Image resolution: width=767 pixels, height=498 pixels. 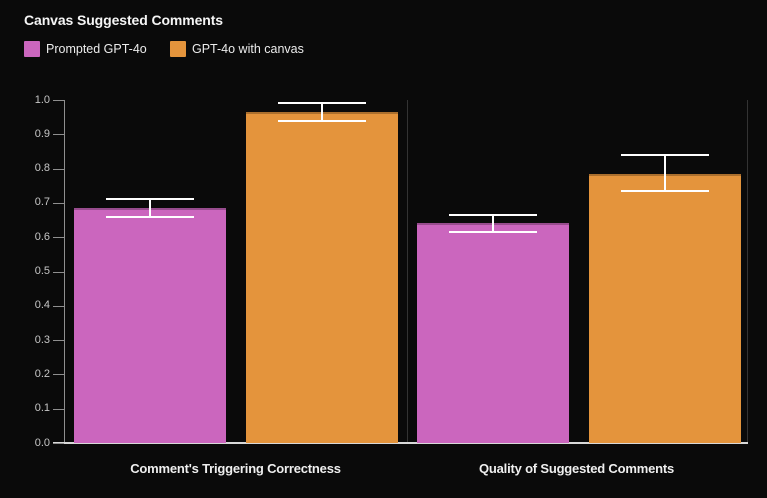 What do you see at coordinates (42, 202) in the screenshot?
I see `y-axis-tick-label: 0.7` at bounding box center [42, 202].